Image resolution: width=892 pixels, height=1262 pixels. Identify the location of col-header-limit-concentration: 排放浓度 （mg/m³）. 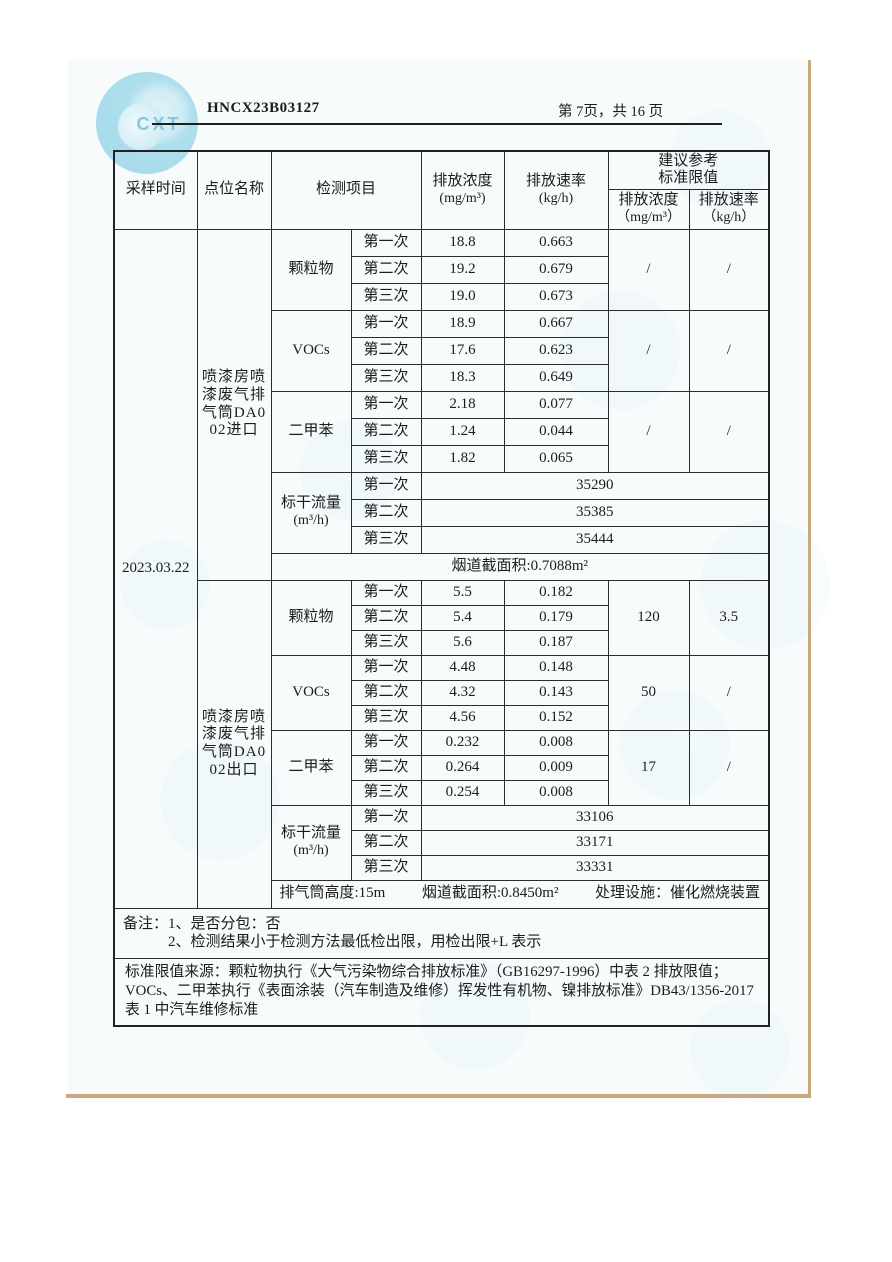
(648, 209).